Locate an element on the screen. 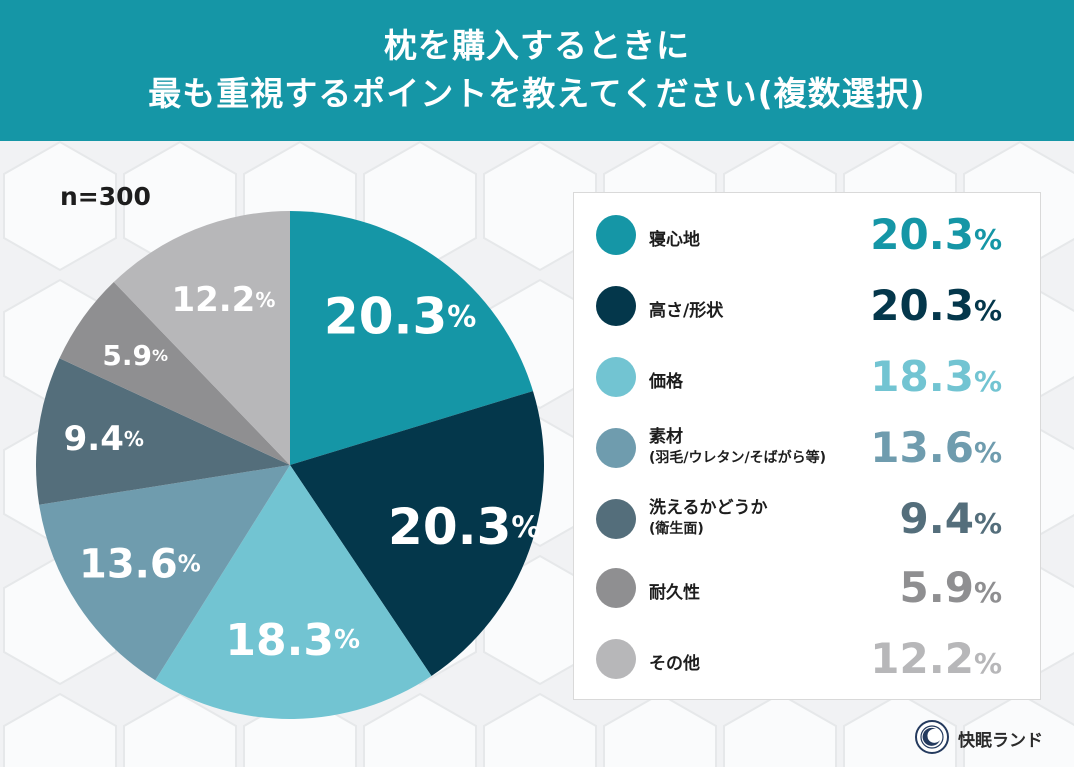 The image size is (1074, 767). legend-item: 寝心地 20.3% is located at coordinates (808, 235).